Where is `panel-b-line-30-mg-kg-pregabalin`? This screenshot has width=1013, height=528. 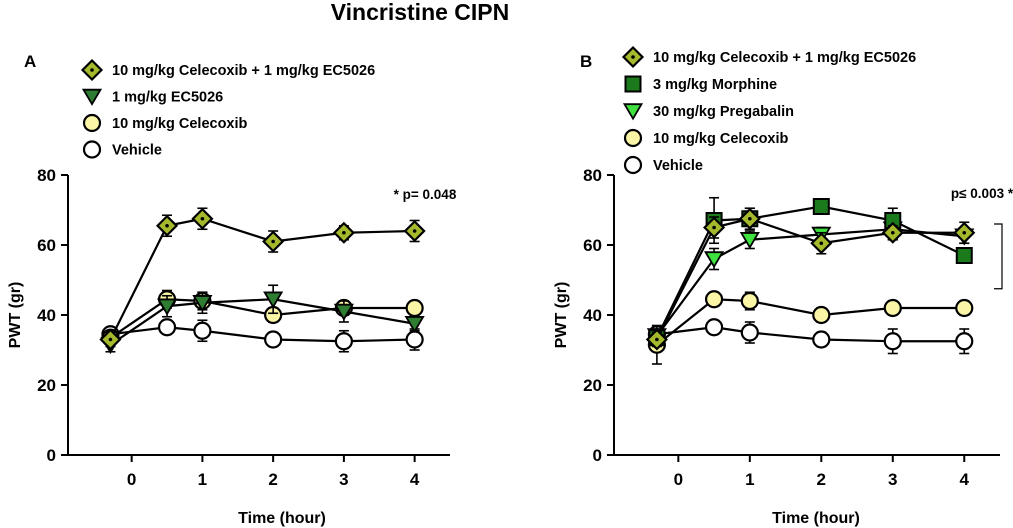 panel-b-line-30-mg-kg-pregabalin is located at coordinates (810, 282).